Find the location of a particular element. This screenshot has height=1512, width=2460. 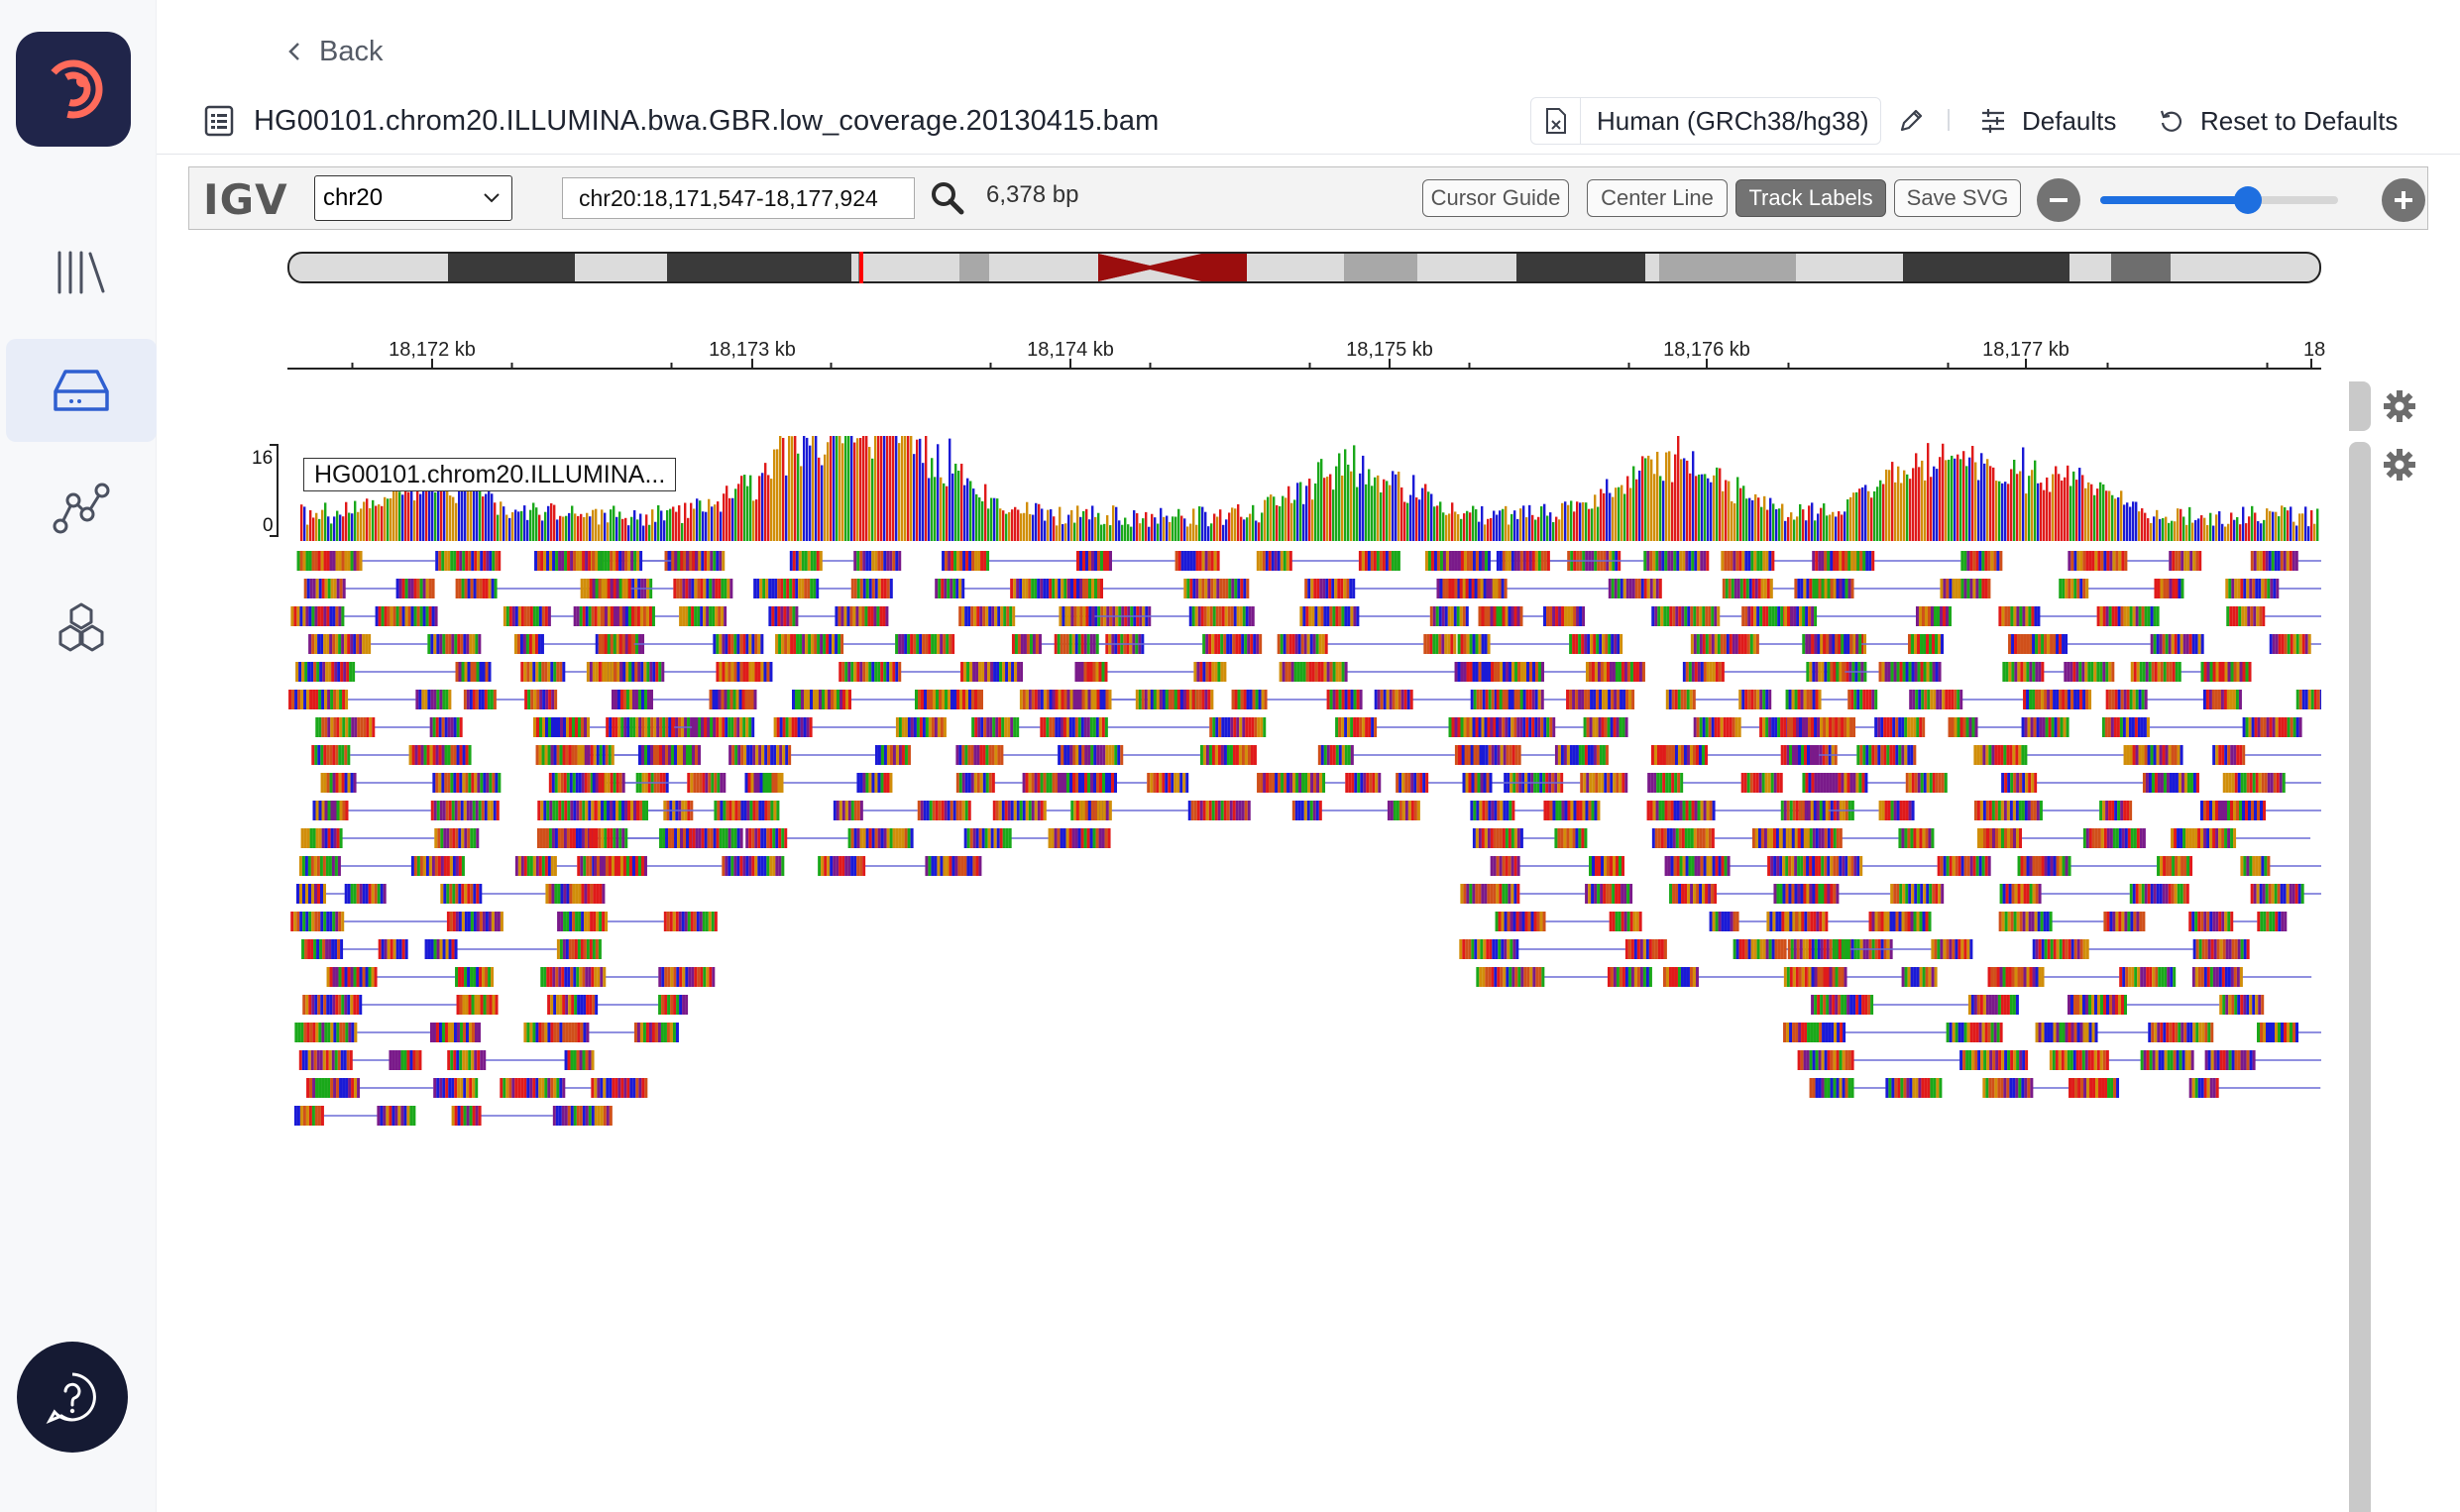

chromosome-ideogram is located at coordinates (1304, 267).